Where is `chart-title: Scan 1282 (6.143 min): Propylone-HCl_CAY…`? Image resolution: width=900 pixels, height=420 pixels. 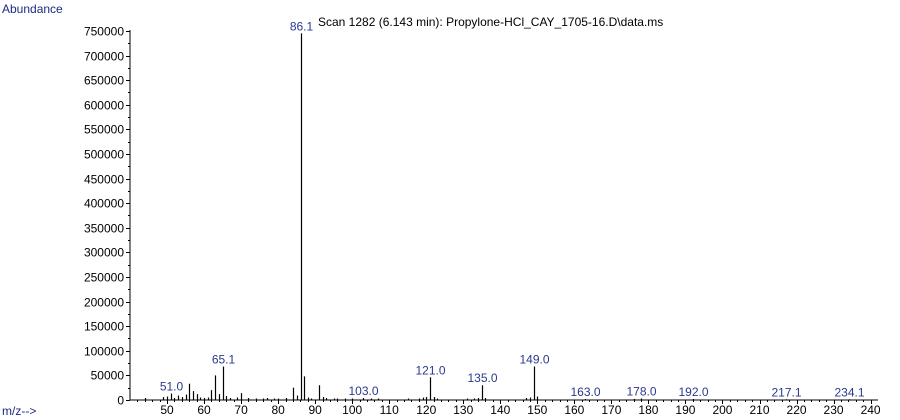
chart-title: Scan 1282 (6.143 min): Propylone-HCl_CAY… is located at coordinates (490, 22).